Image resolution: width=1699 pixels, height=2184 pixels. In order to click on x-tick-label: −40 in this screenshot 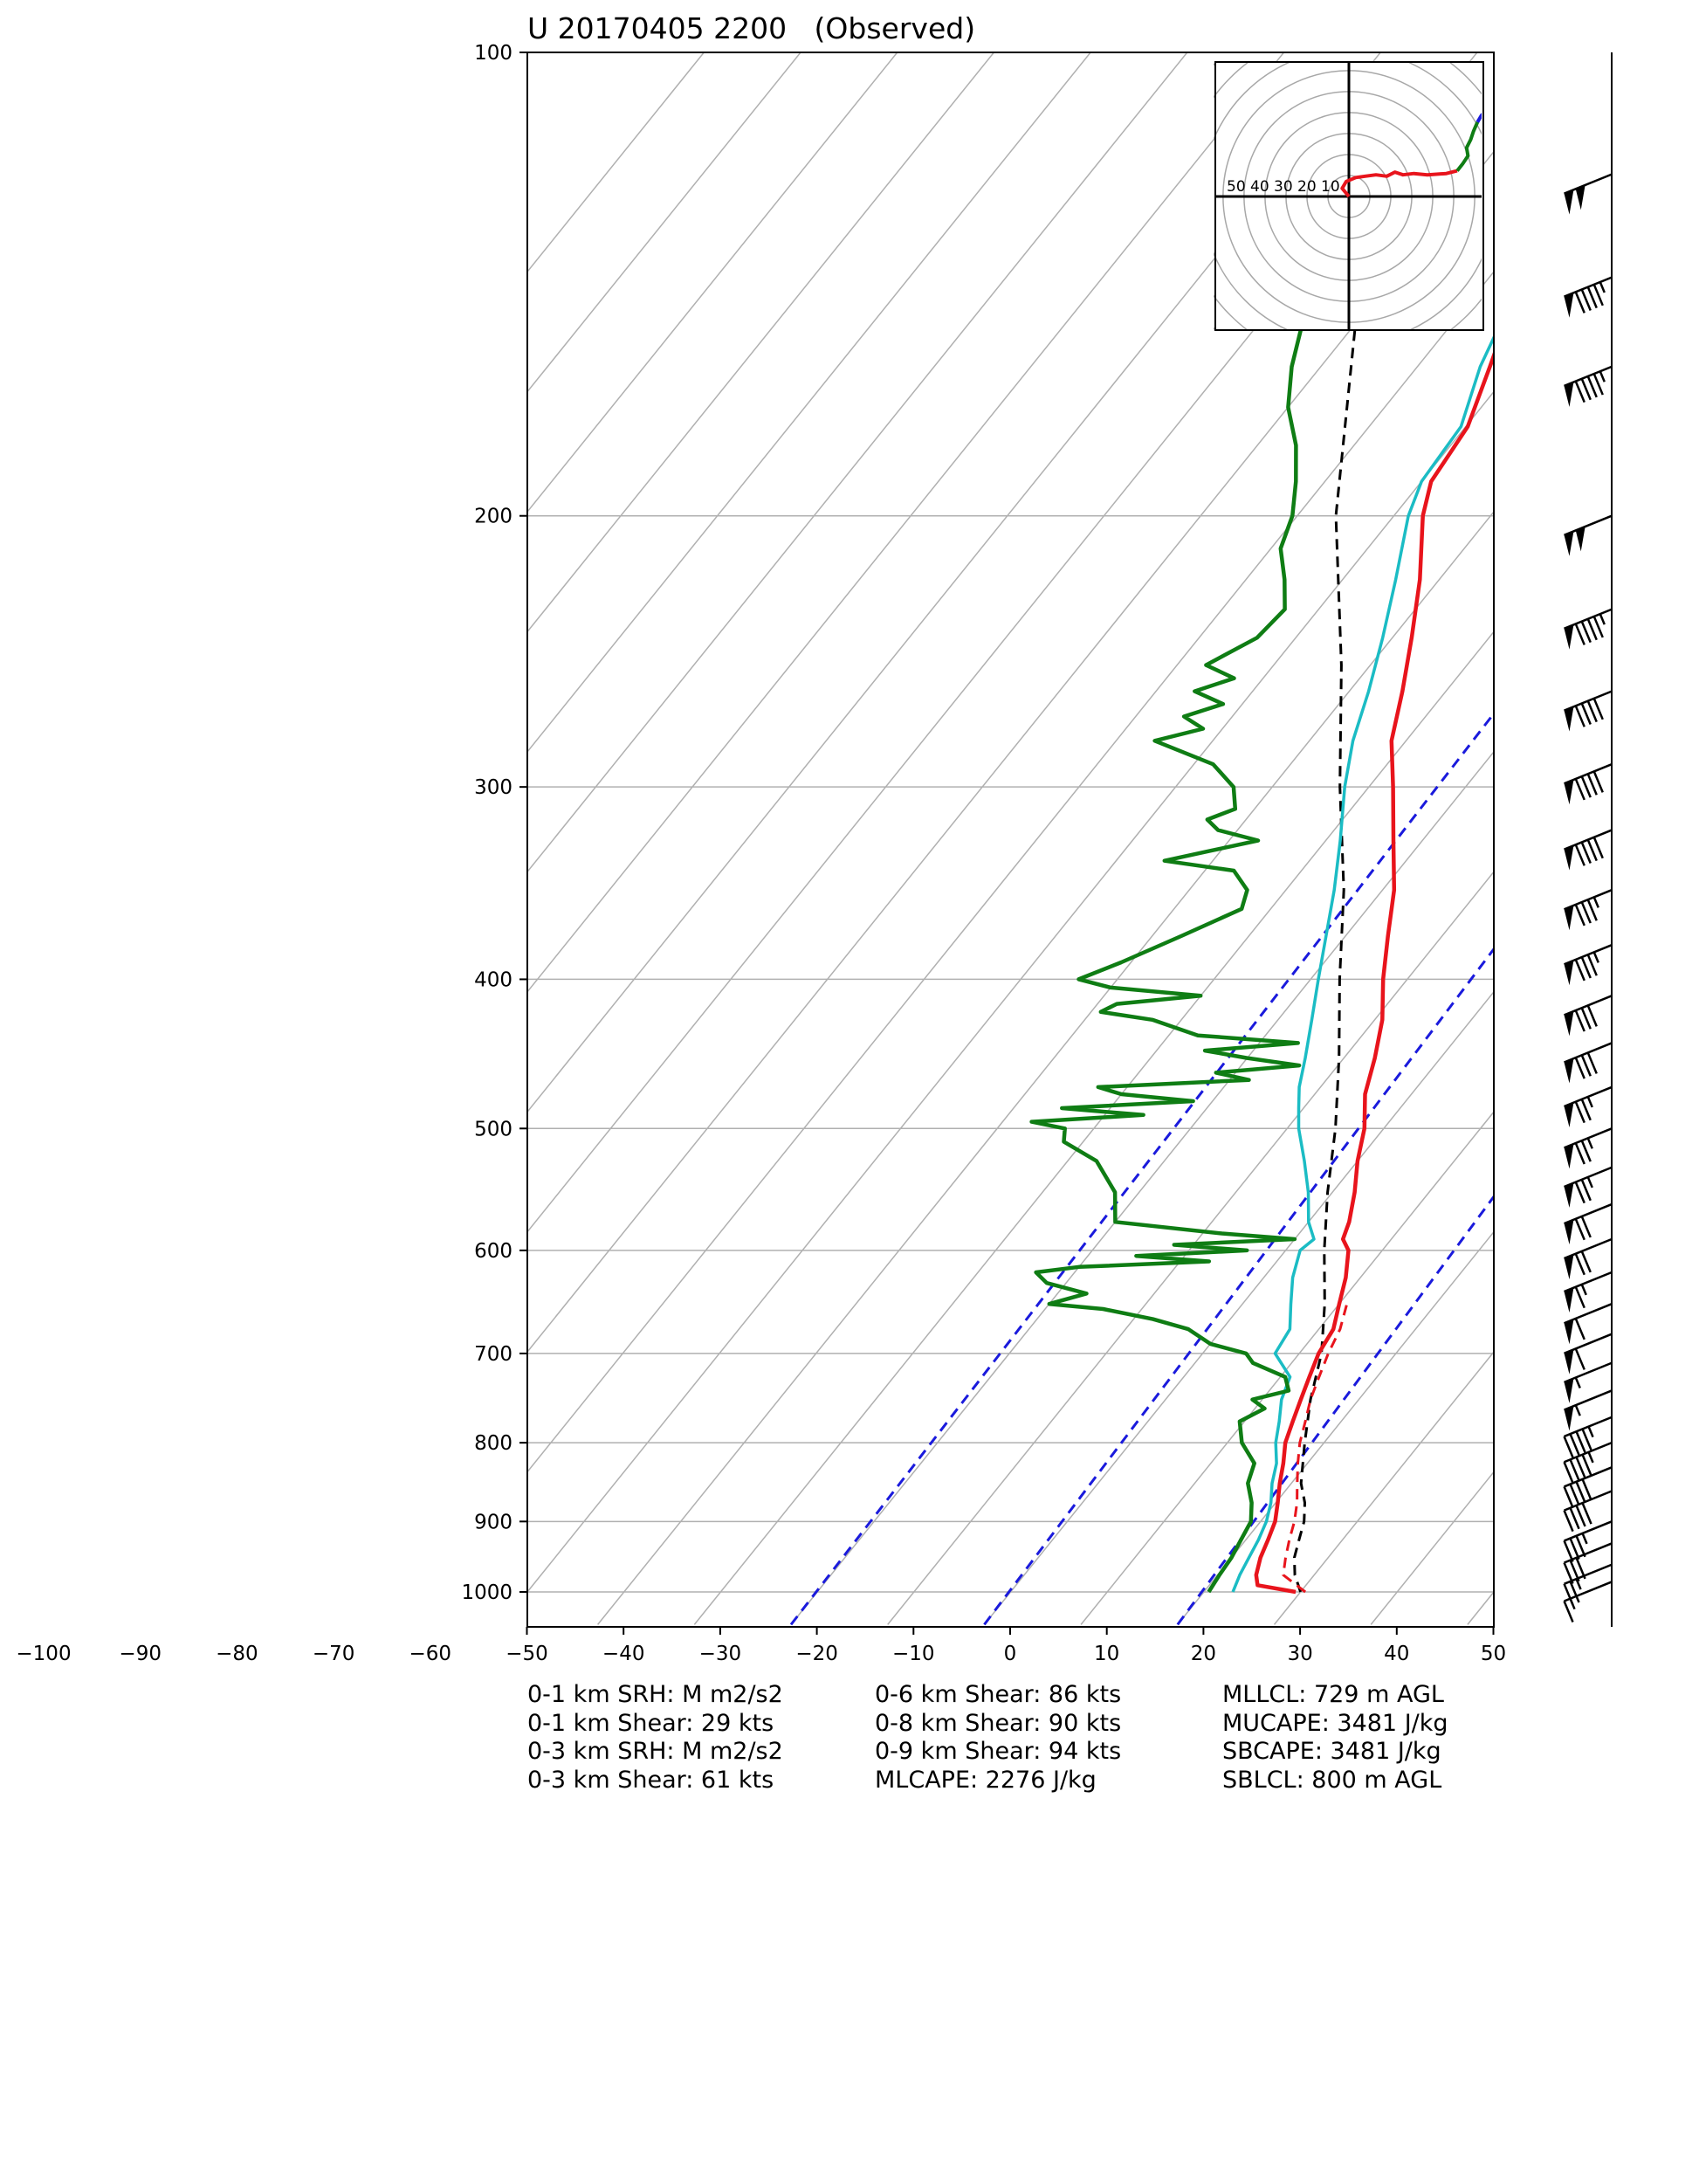, I will do `click(623, 1654)`.